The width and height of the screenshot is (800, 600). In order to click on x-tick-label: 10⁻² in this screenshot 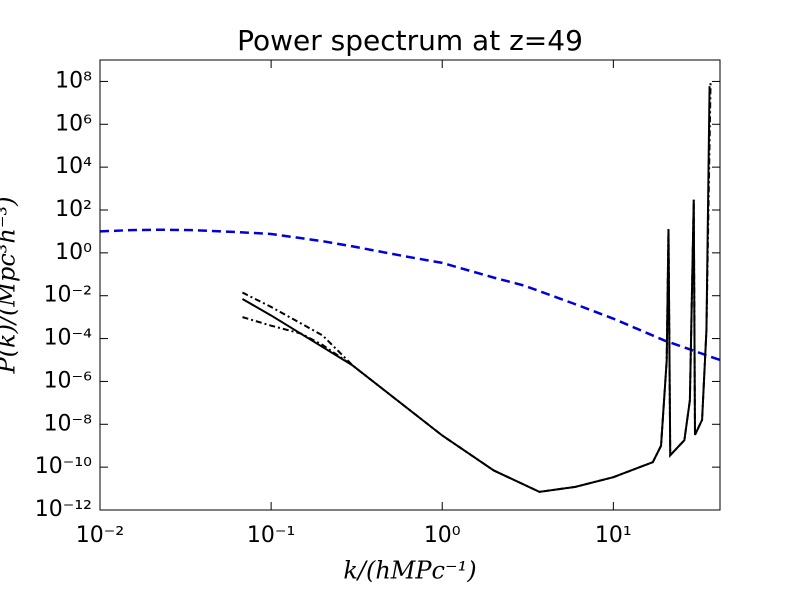, I will do `click(100, 535)`.